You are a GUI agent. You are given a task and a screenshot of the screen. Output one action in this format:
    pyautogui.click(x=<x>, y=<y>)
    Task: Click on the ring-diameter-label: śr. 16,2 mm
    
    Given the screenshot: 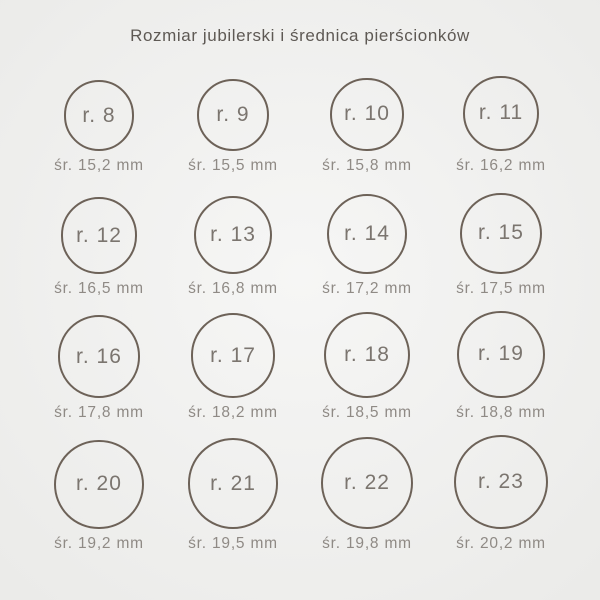 What is the action you would take?
    pyautogui.click(x=501, y=165)
    